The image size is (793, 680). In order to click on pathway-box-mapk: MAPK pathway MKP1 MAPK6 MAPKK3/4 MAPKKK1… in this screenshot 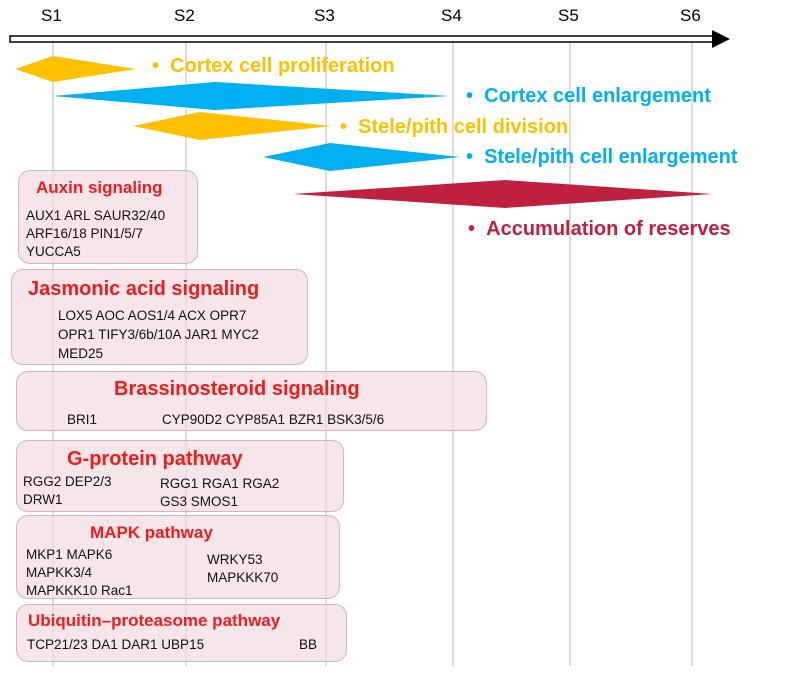, I will do `click(178, 557)`.